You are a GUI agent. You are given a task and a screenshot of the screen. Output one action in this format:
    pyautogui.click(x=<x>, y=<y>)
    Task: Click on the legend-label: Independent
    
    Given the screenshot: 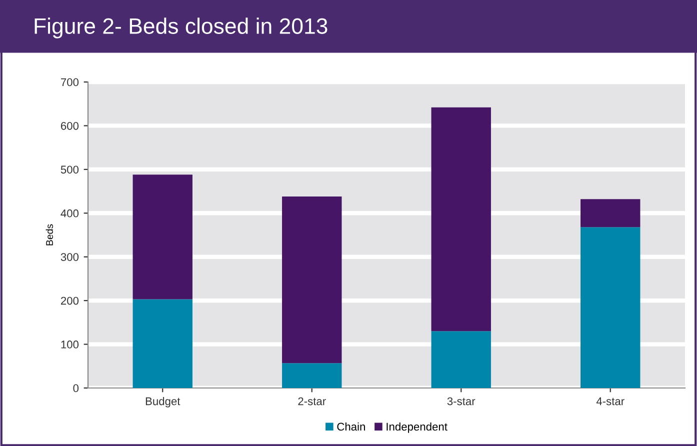 What is the action you would take?
    pyautogui.click(x=417, y=427)
    